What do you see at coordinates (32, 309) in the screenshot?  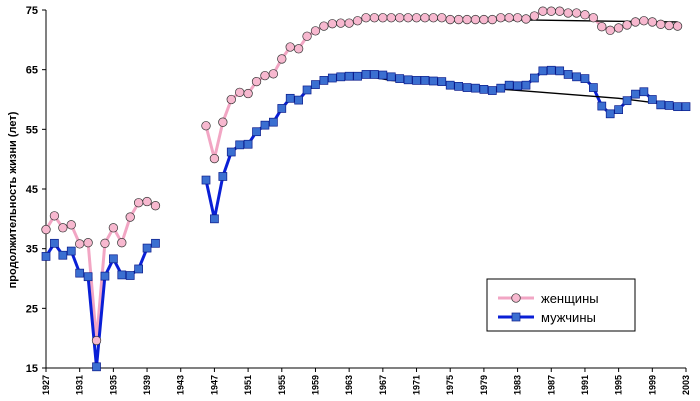 I see `y-tick-label: 25` at bounding box center [32, 309].